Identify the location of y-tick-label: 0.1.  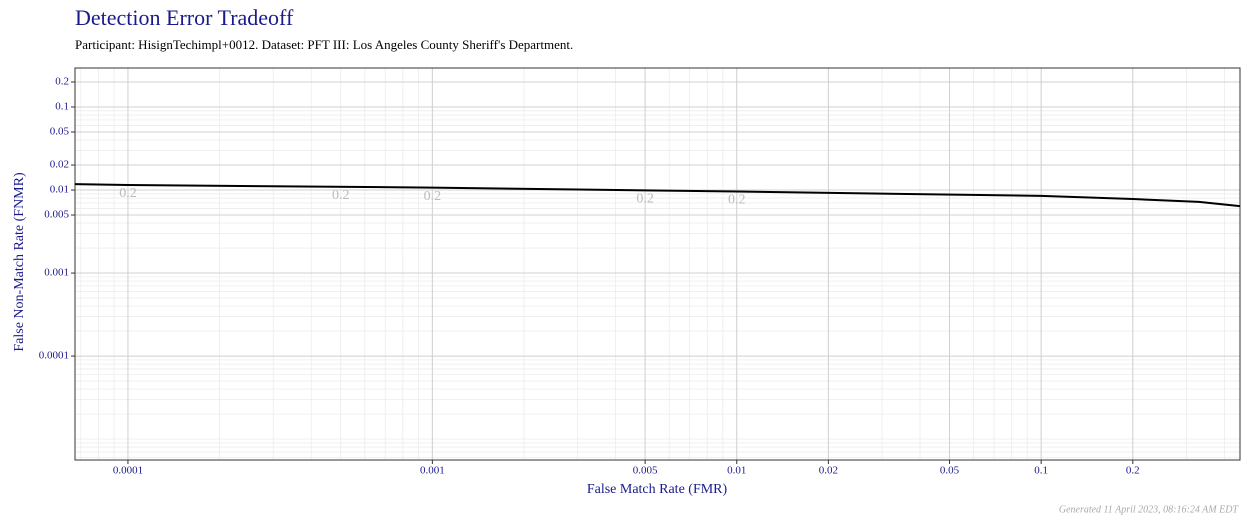
(62, 107).